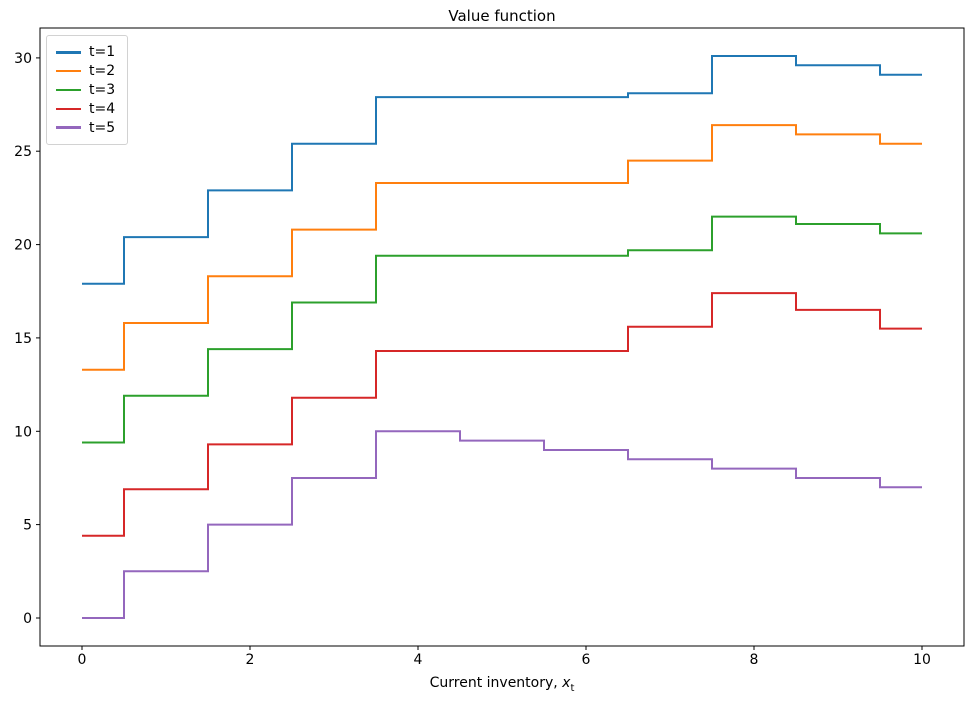  Describe the element at coordinates (82, 660) in the screenshot. I see `x-tick-label: 0` at that location.